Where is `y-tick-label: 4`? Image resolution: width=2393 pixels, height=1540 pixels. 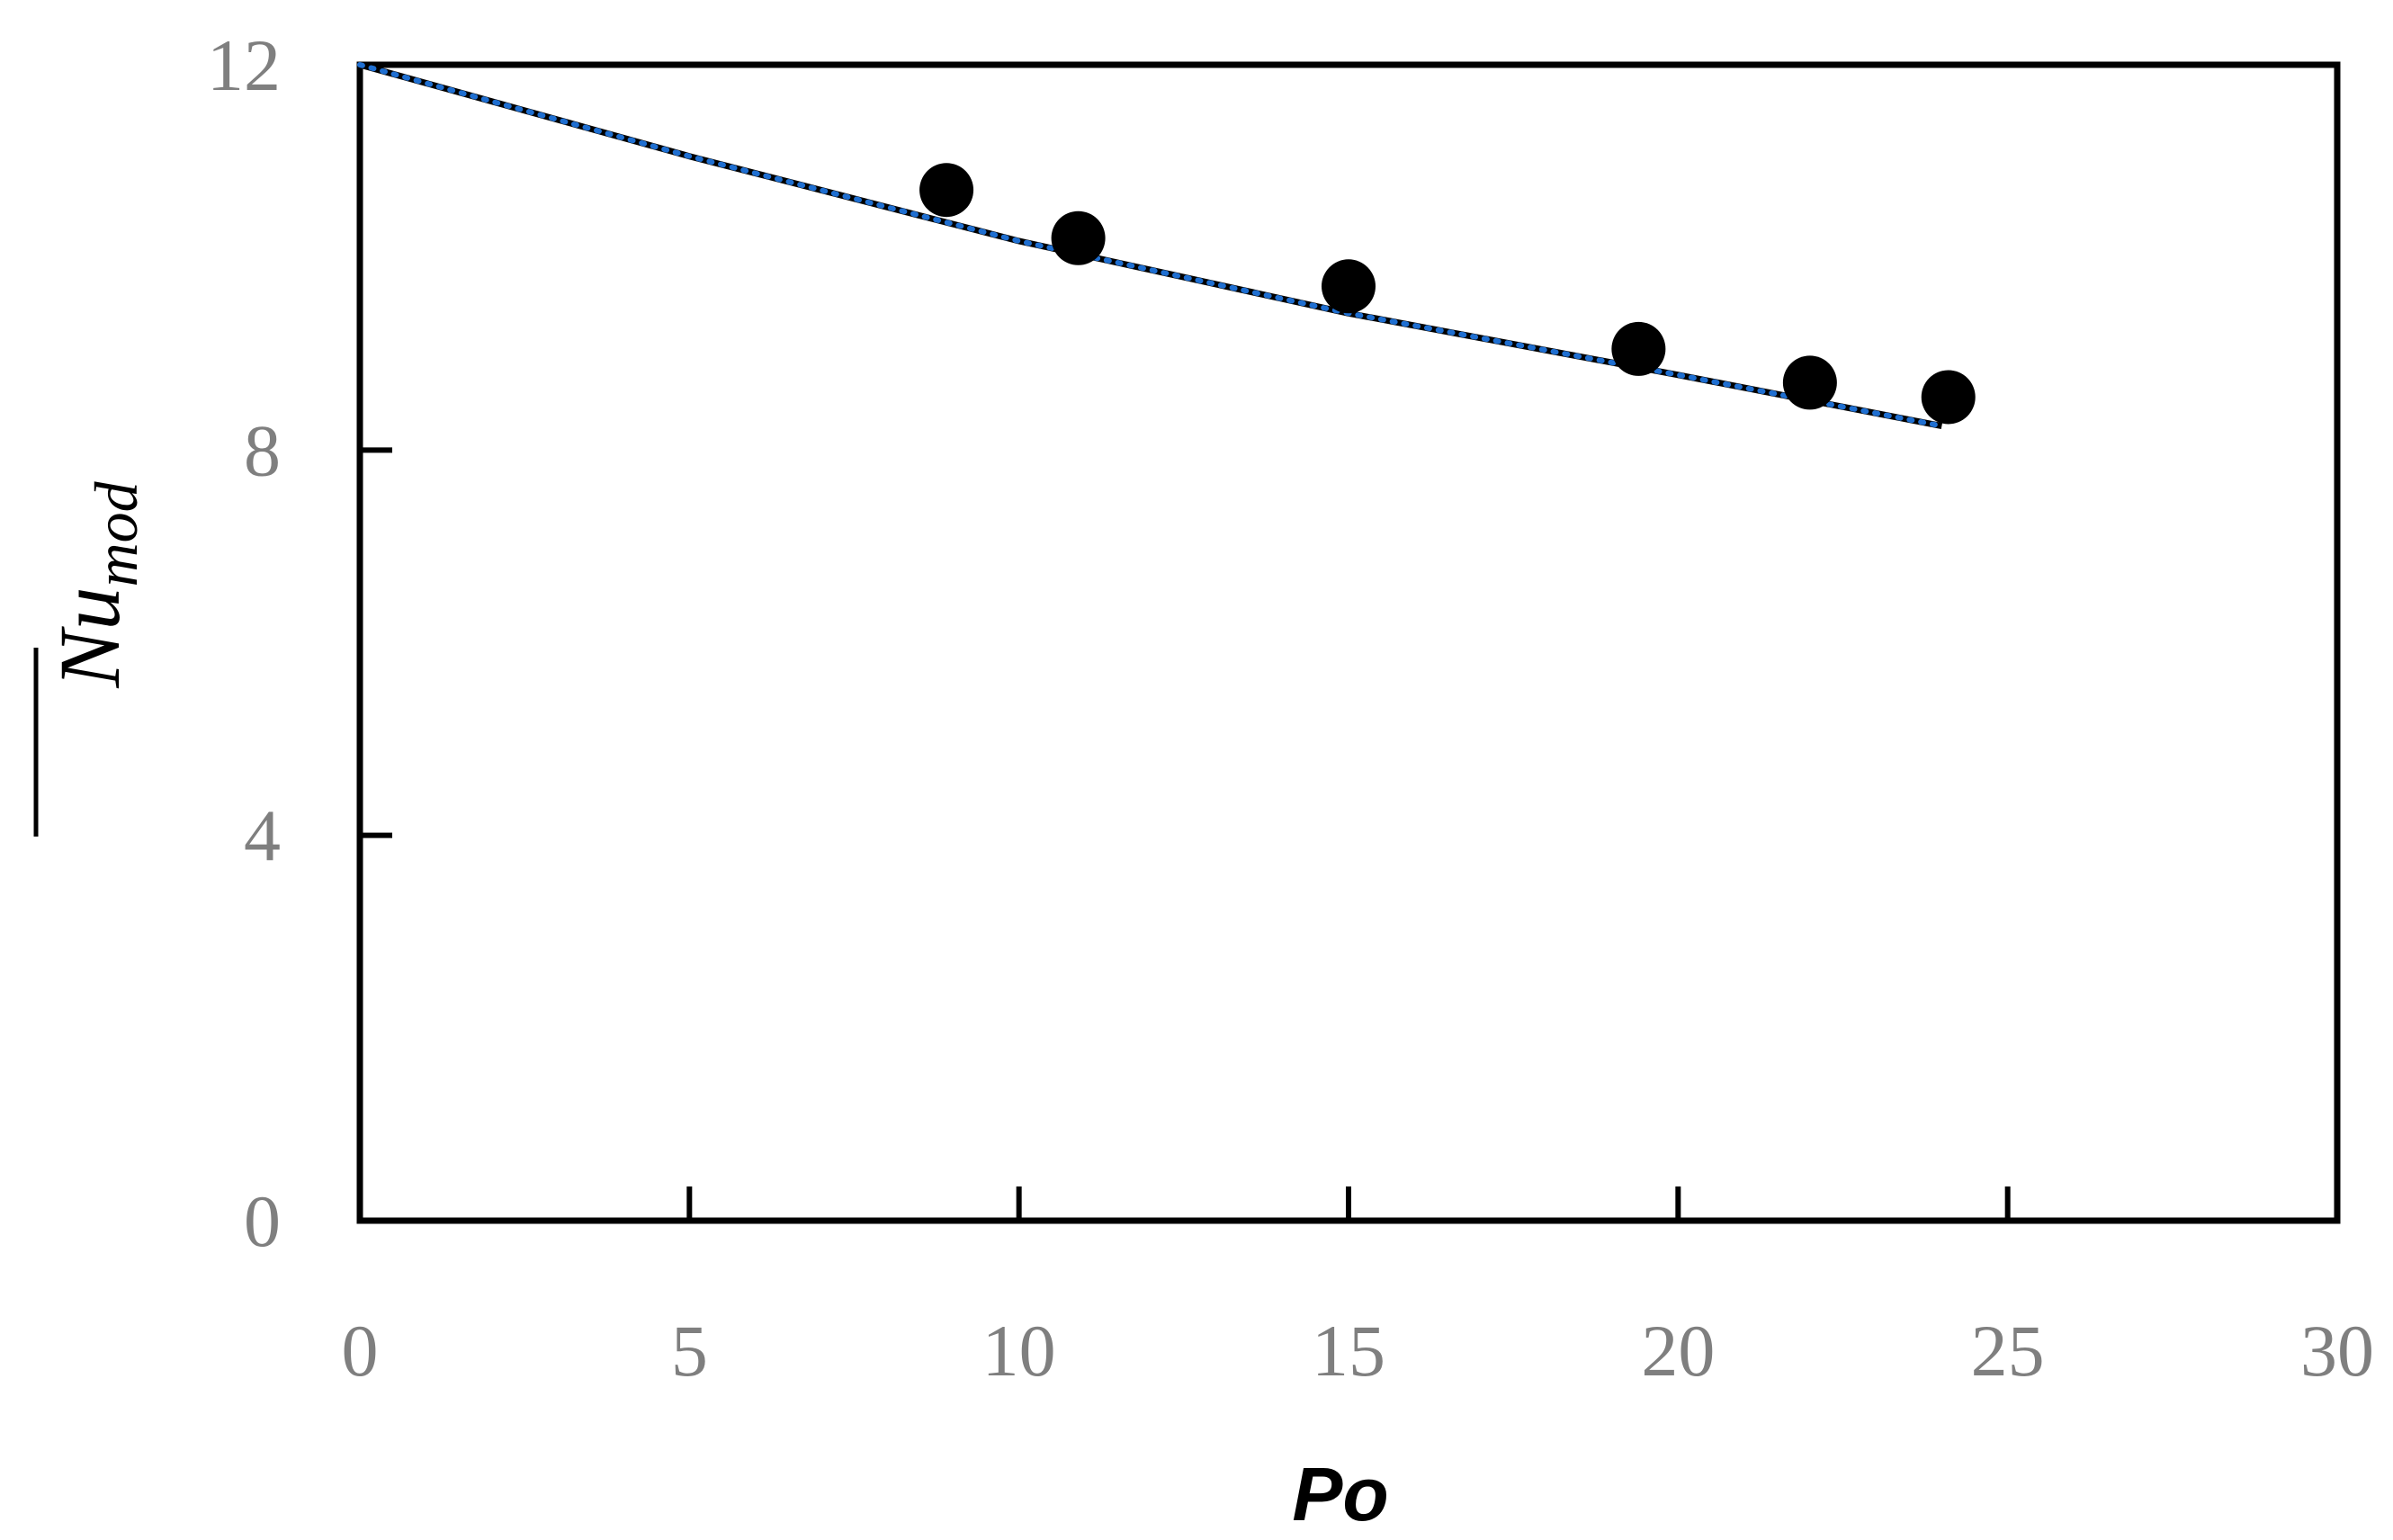 y-tick-label: 4 is located at coordinates (262, 836).